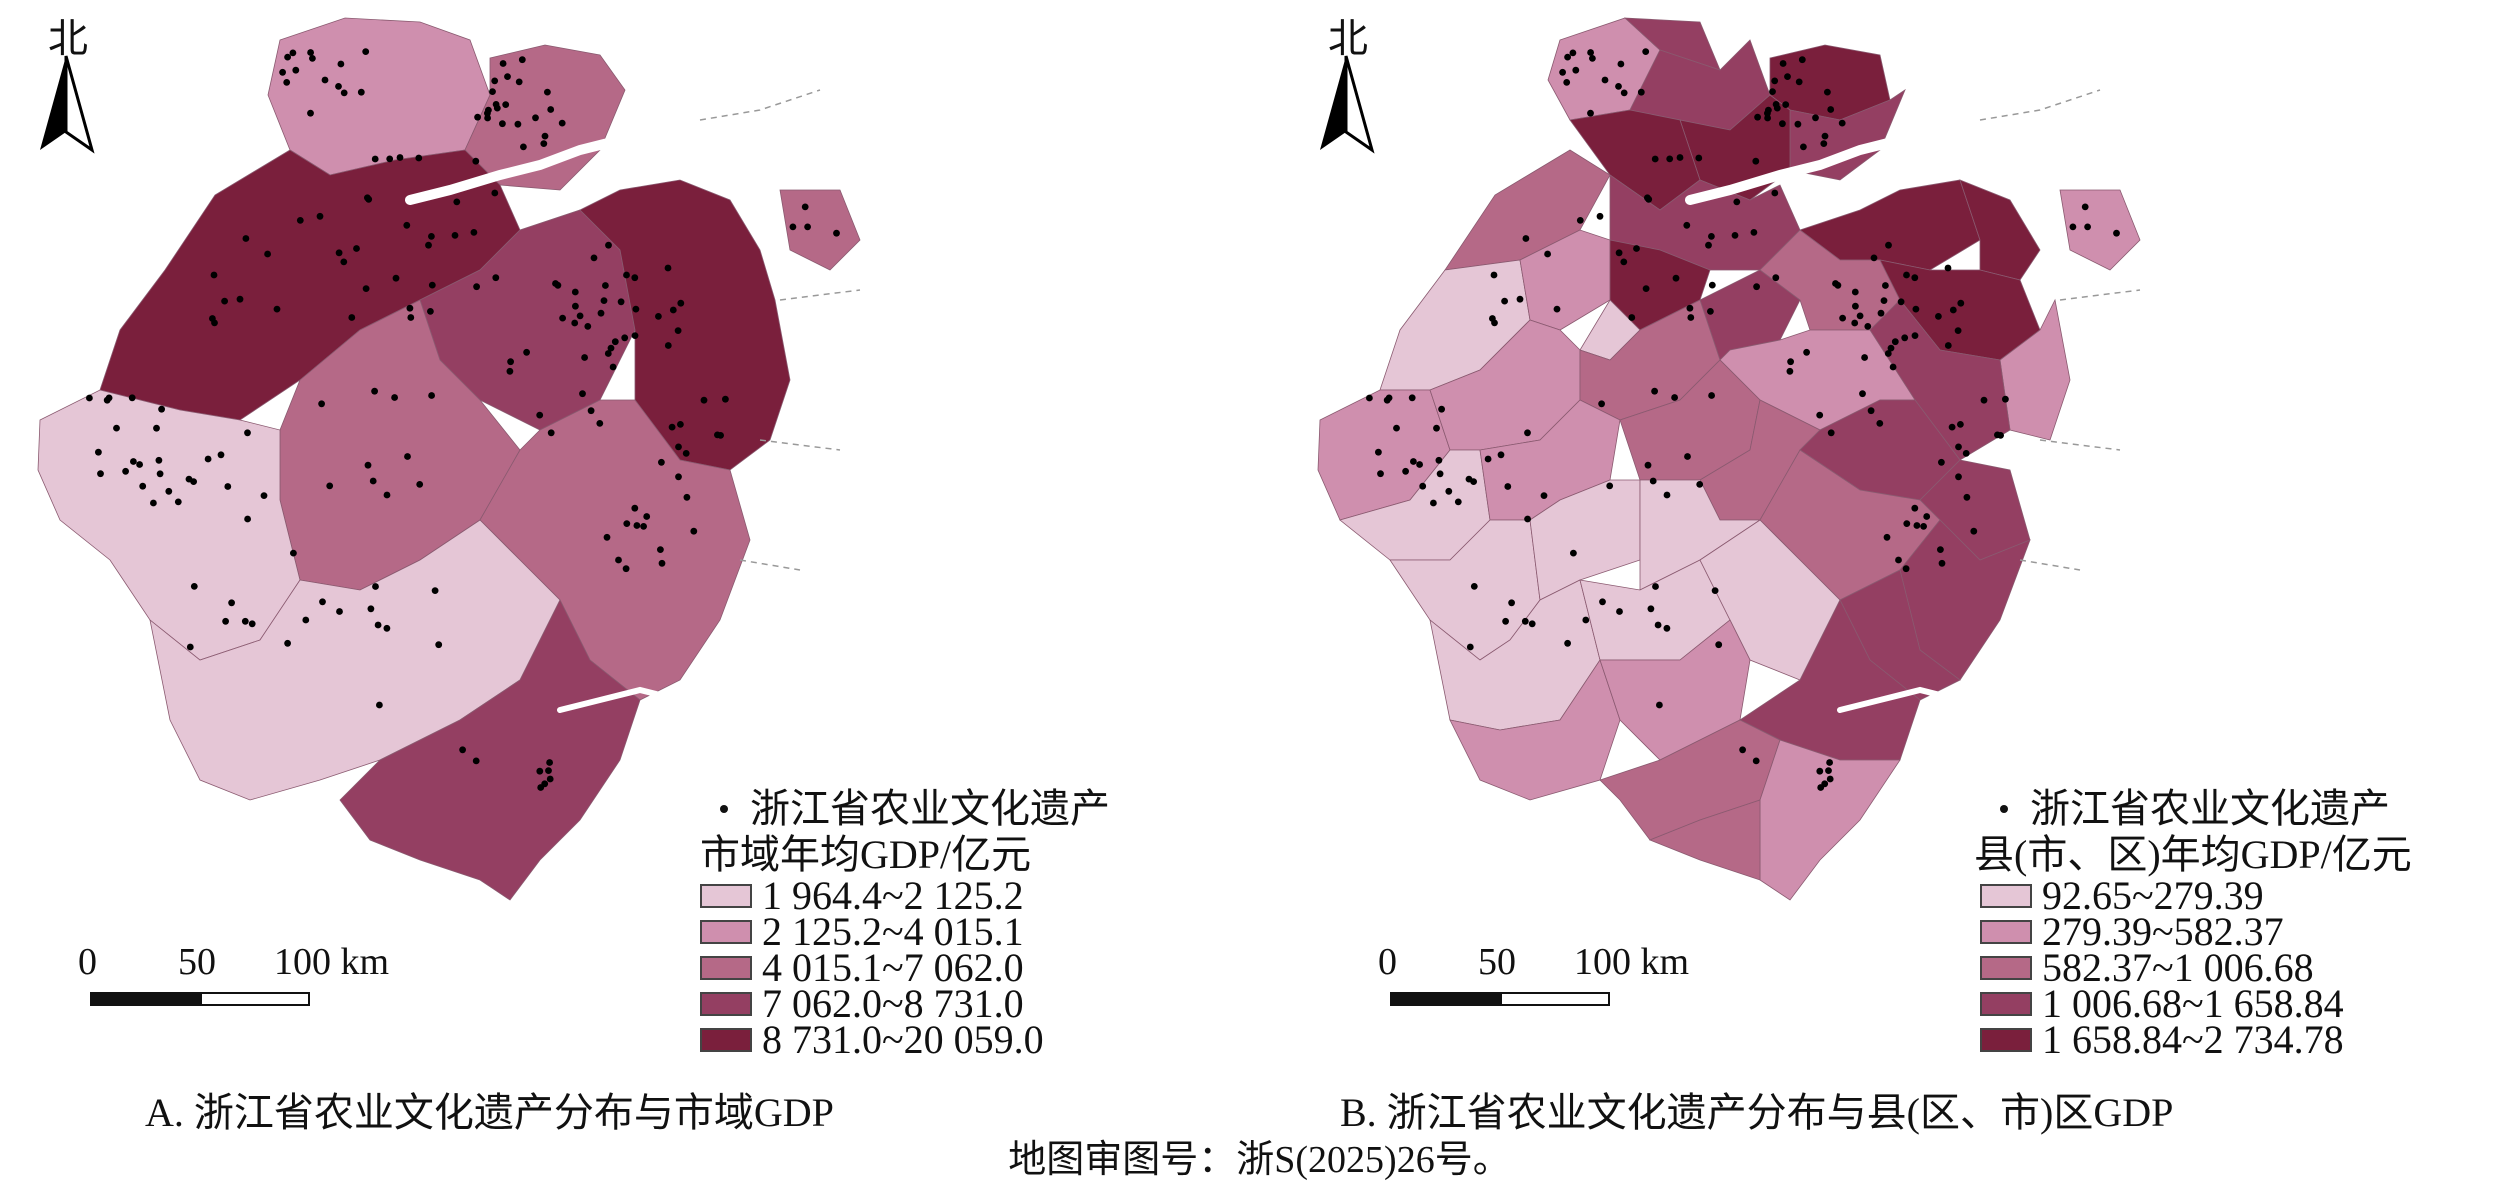 The width and height of the screenshot is (2519, 1185). Describe the element at coordinates (1543, 973) in the screenshot. I see `scale-bar-b: 0 50 100 km` at that location.